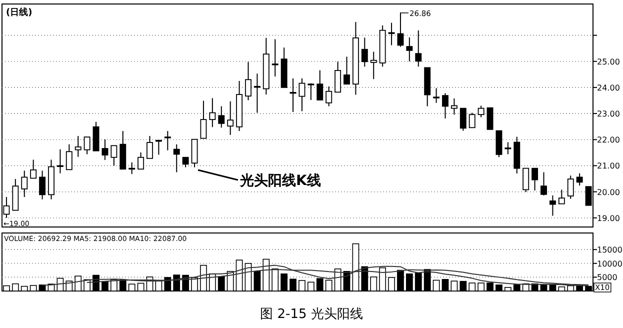 The width and height of the screenshot is (623, 328). Describe the element at coordinates (608, 218) in the screenshot. I see `y-tick-label: 19.00` at that location.